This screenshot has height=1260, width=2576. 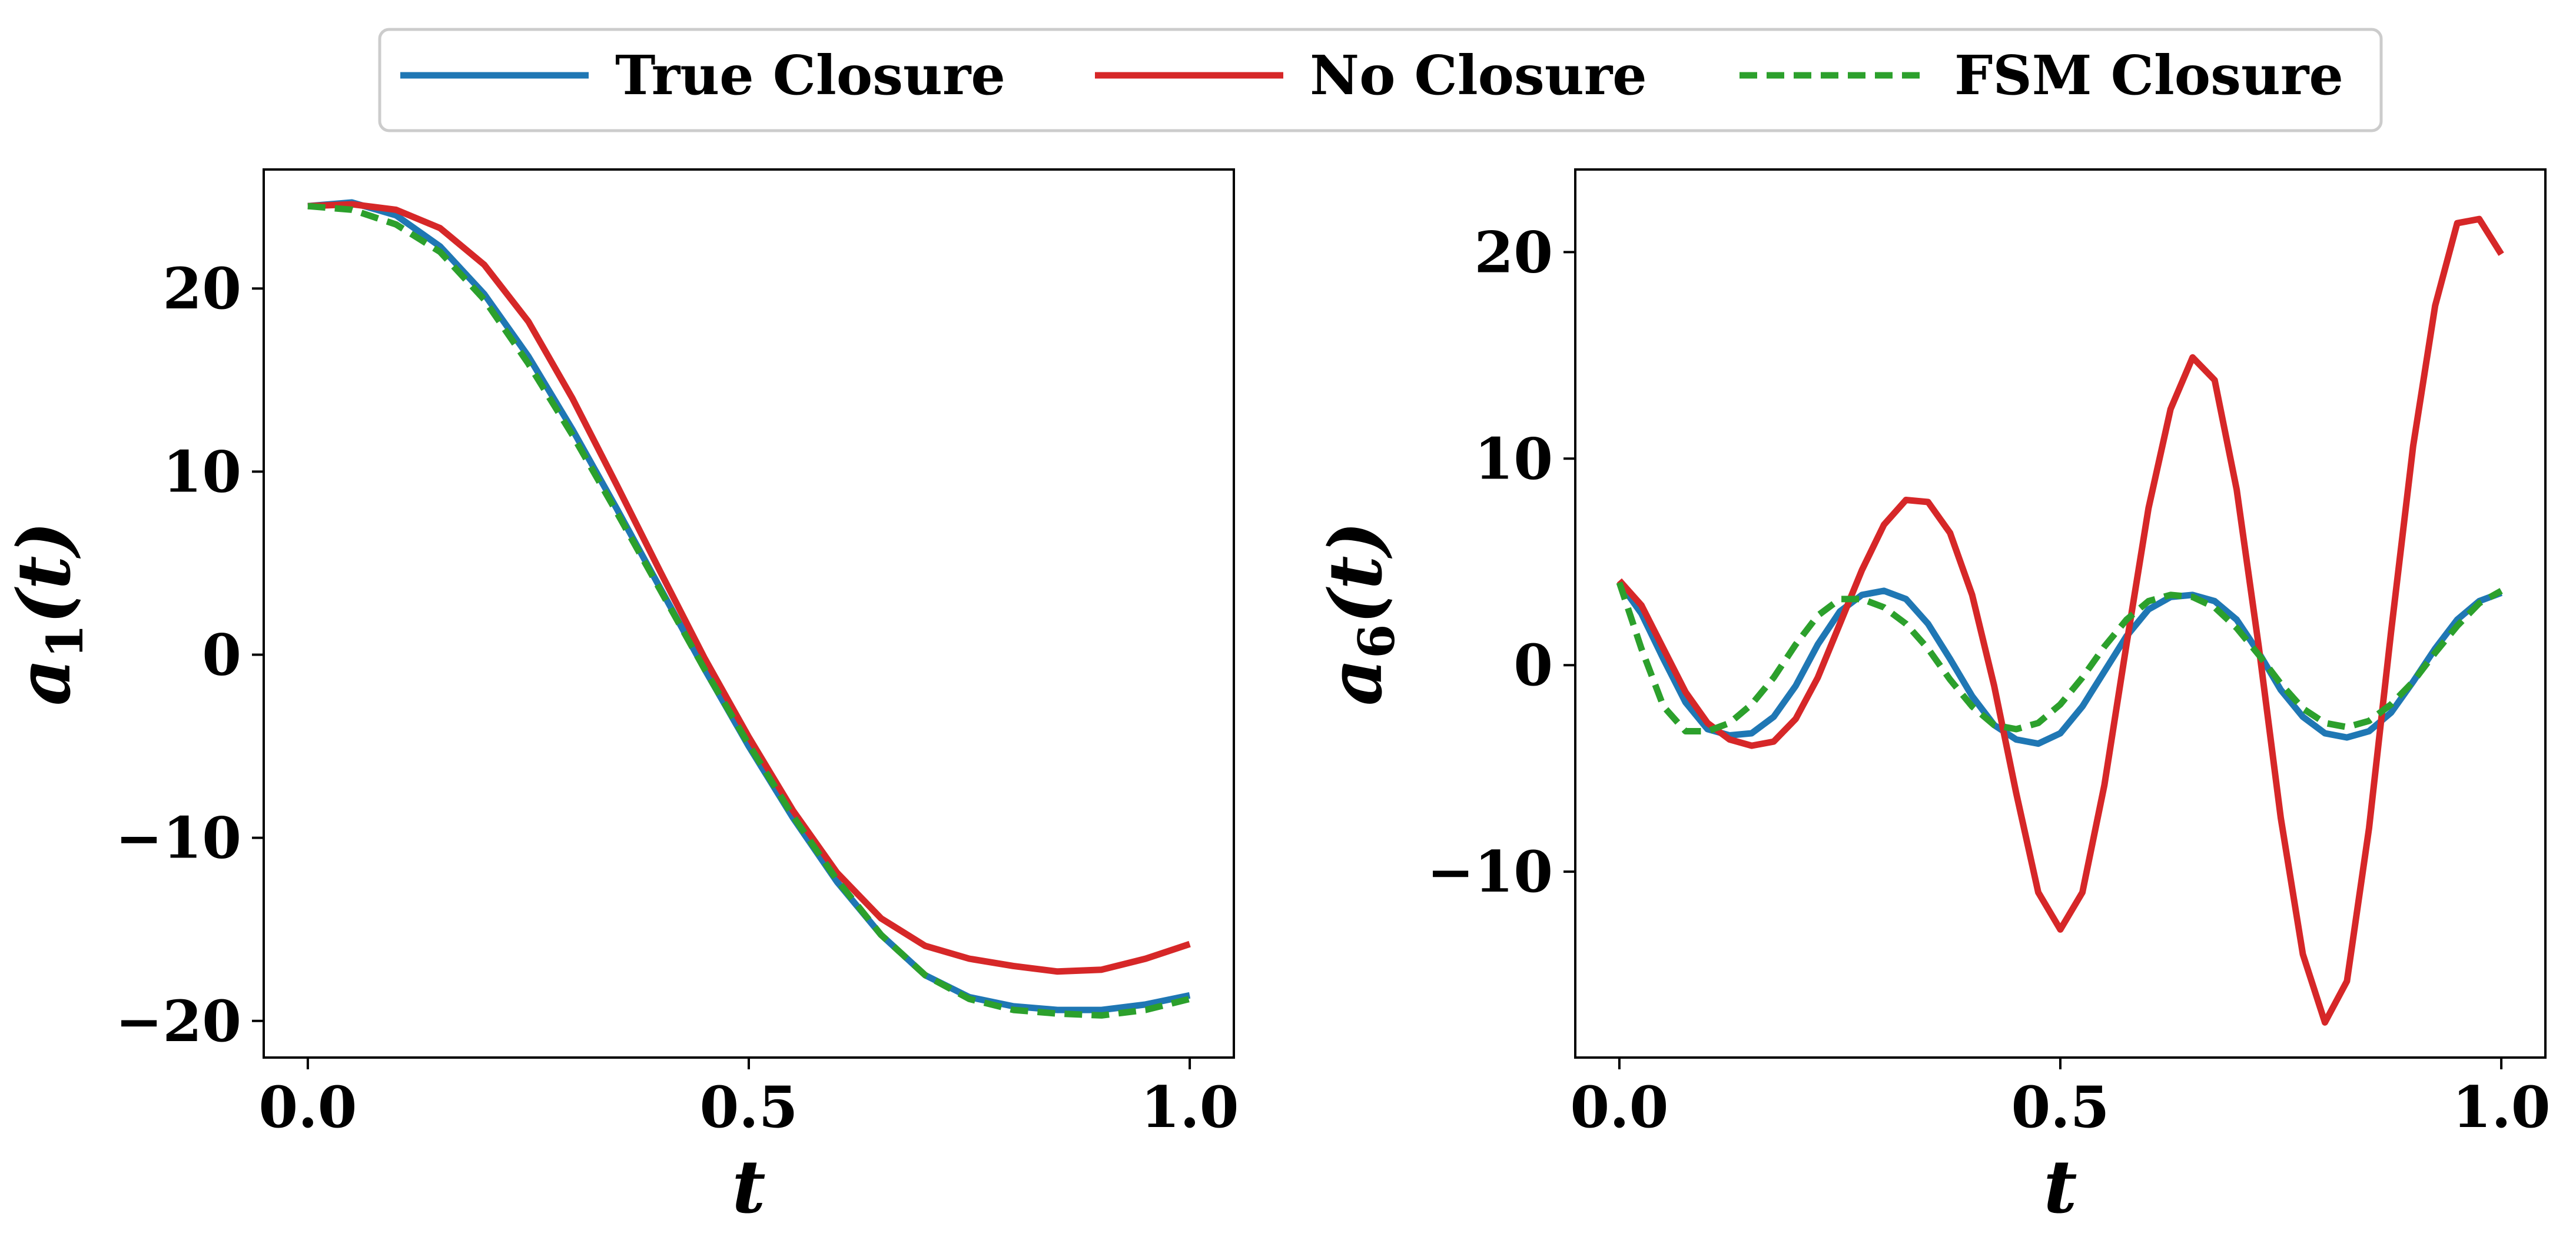 What do you see at coordinates (178, 1021) in the screenshot?
I see `left-y-tick-label: −20` at bounding box center [178, 1021].